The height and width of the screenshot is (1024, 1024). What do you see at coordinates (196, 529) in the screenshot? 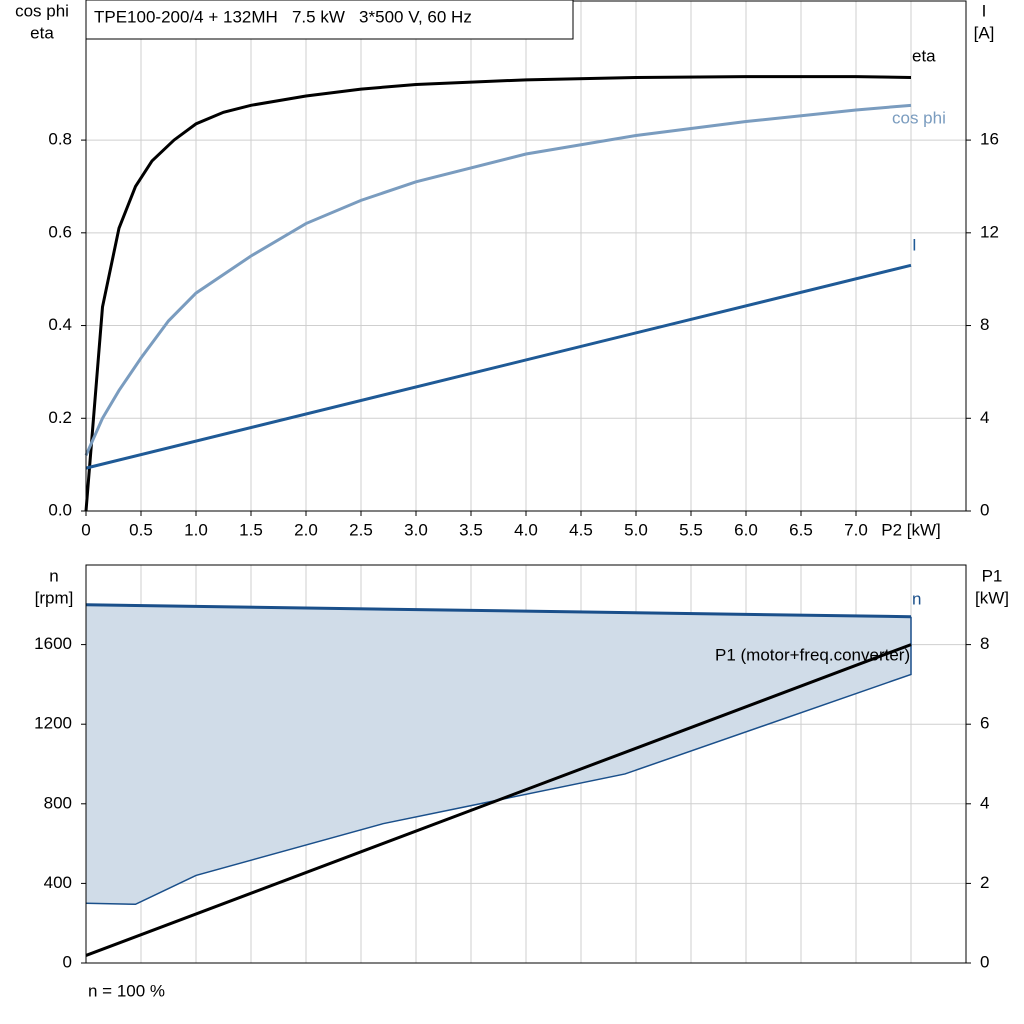
I see `x-tick-label: 1.0` at bounding box center [196, 529].